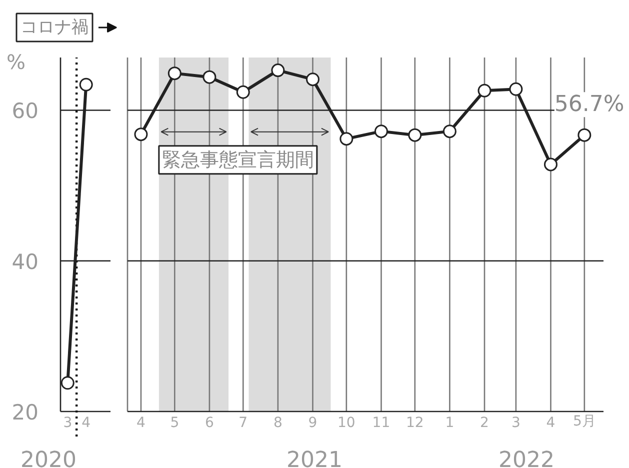 The height and width of the screenshot is (468, 629). Describe the element at coordinates (25, 412) in the screenshot. I see `y-tick-label: 20` at that location.